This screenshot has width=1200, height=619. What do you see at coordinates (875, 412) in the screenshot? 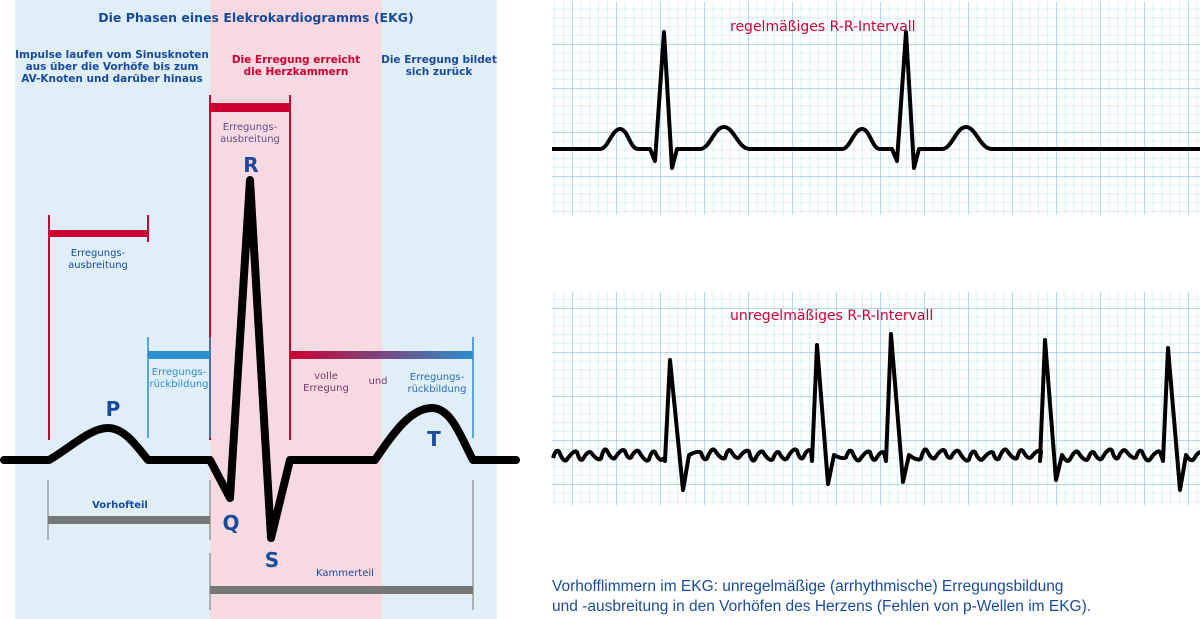
I see `irregular-ekg-trace` at bounding box center [875, 412].